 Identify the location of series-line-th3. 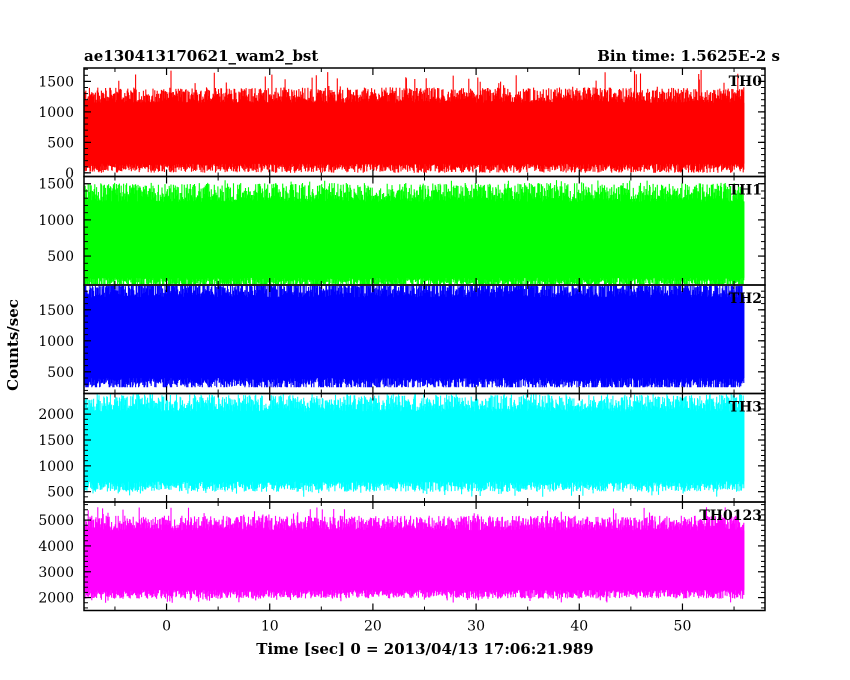
(414, 445).